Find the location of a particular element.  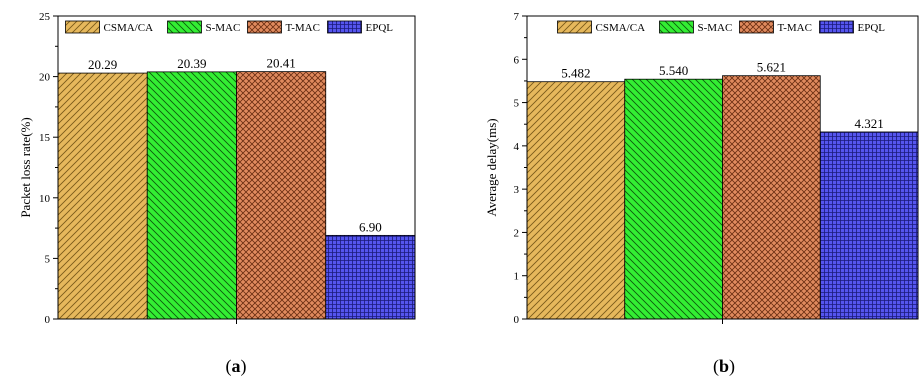

y-tick-label: 1 is located at coordinates (517, 277).